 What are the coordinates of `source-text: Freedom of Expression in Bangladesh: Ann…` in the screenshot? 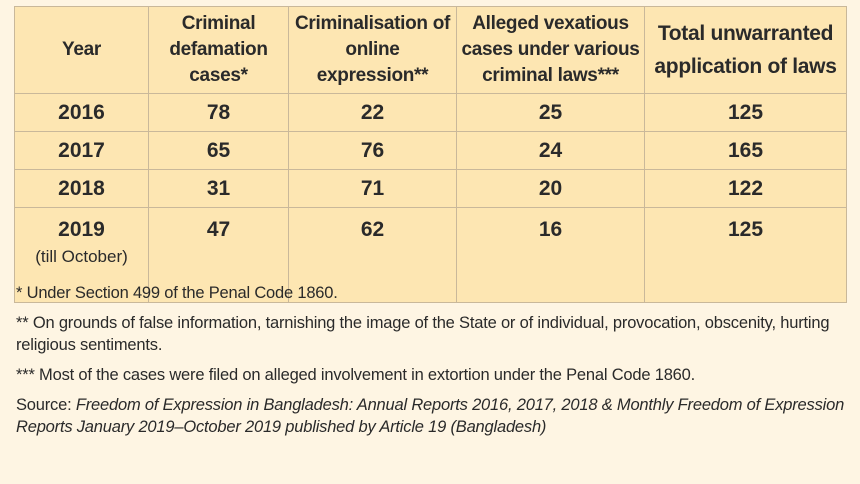 It's located at (430, 416).